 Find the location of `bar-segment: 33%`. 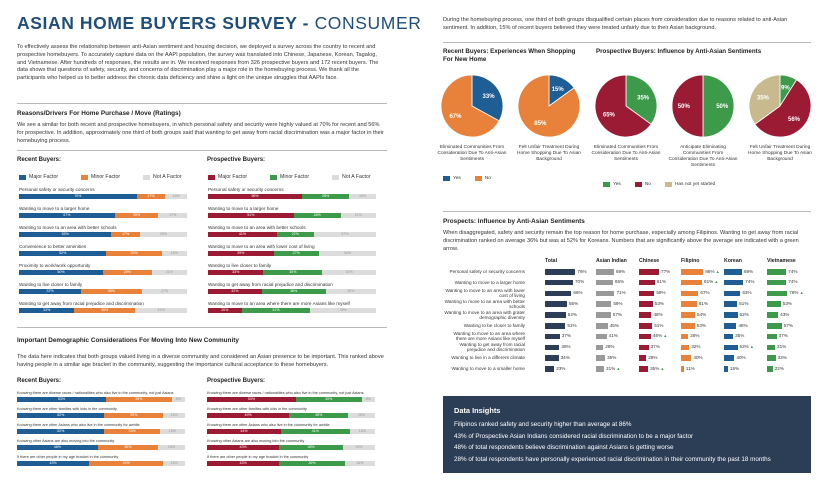

bar-segment: 33% is located at coordinates (134, 253).